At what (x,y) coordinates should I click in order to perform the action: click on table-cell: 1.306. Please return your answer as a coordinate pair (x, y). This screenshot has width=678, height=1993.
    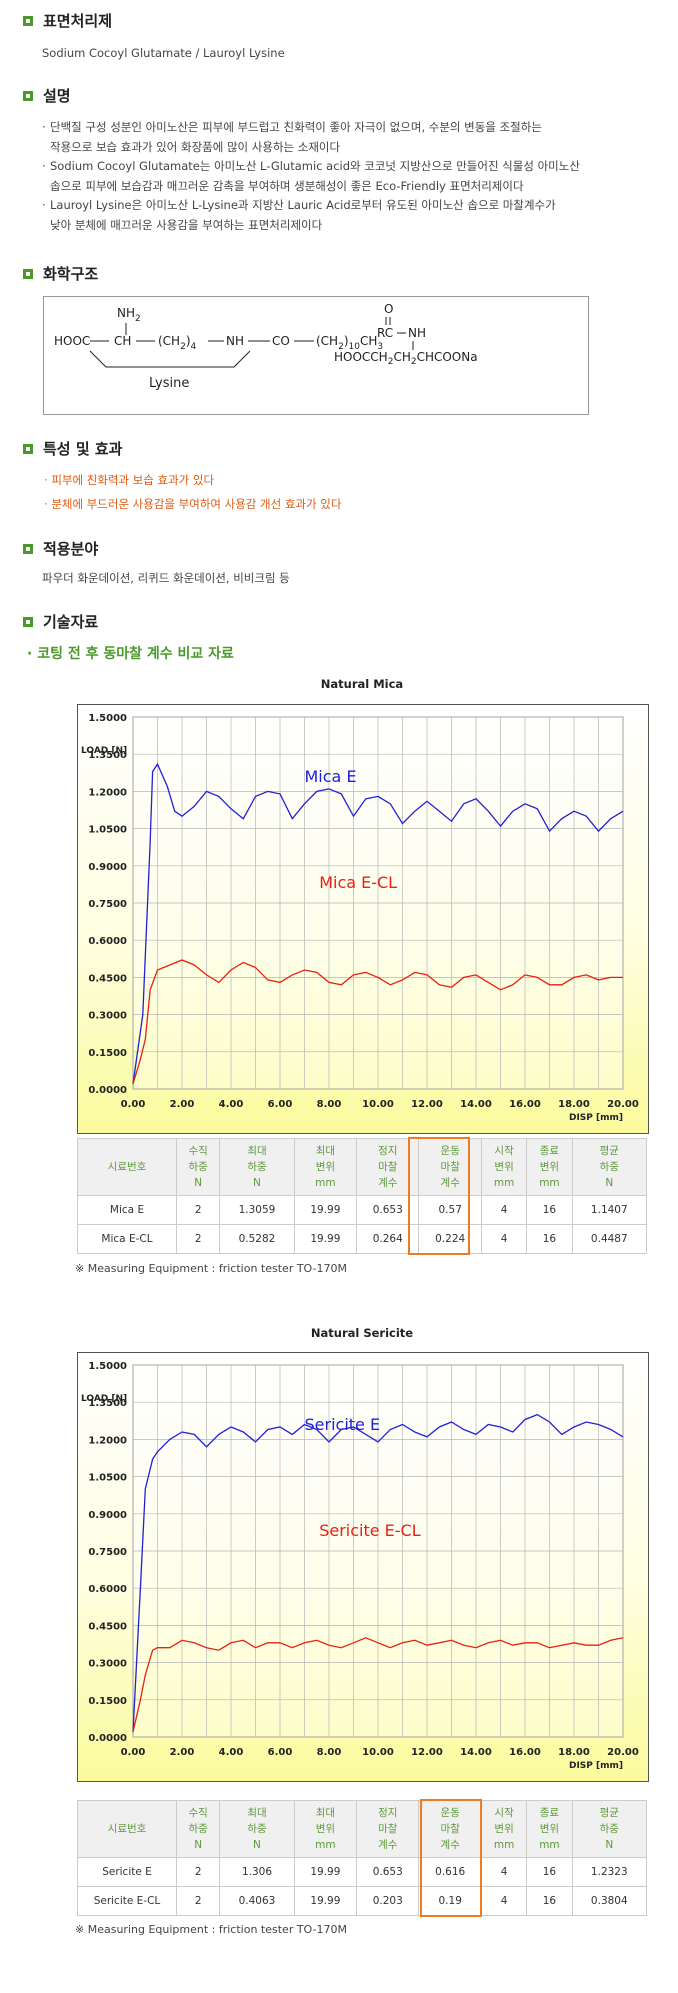
    Looking at the image, I should click on (257, 1872).